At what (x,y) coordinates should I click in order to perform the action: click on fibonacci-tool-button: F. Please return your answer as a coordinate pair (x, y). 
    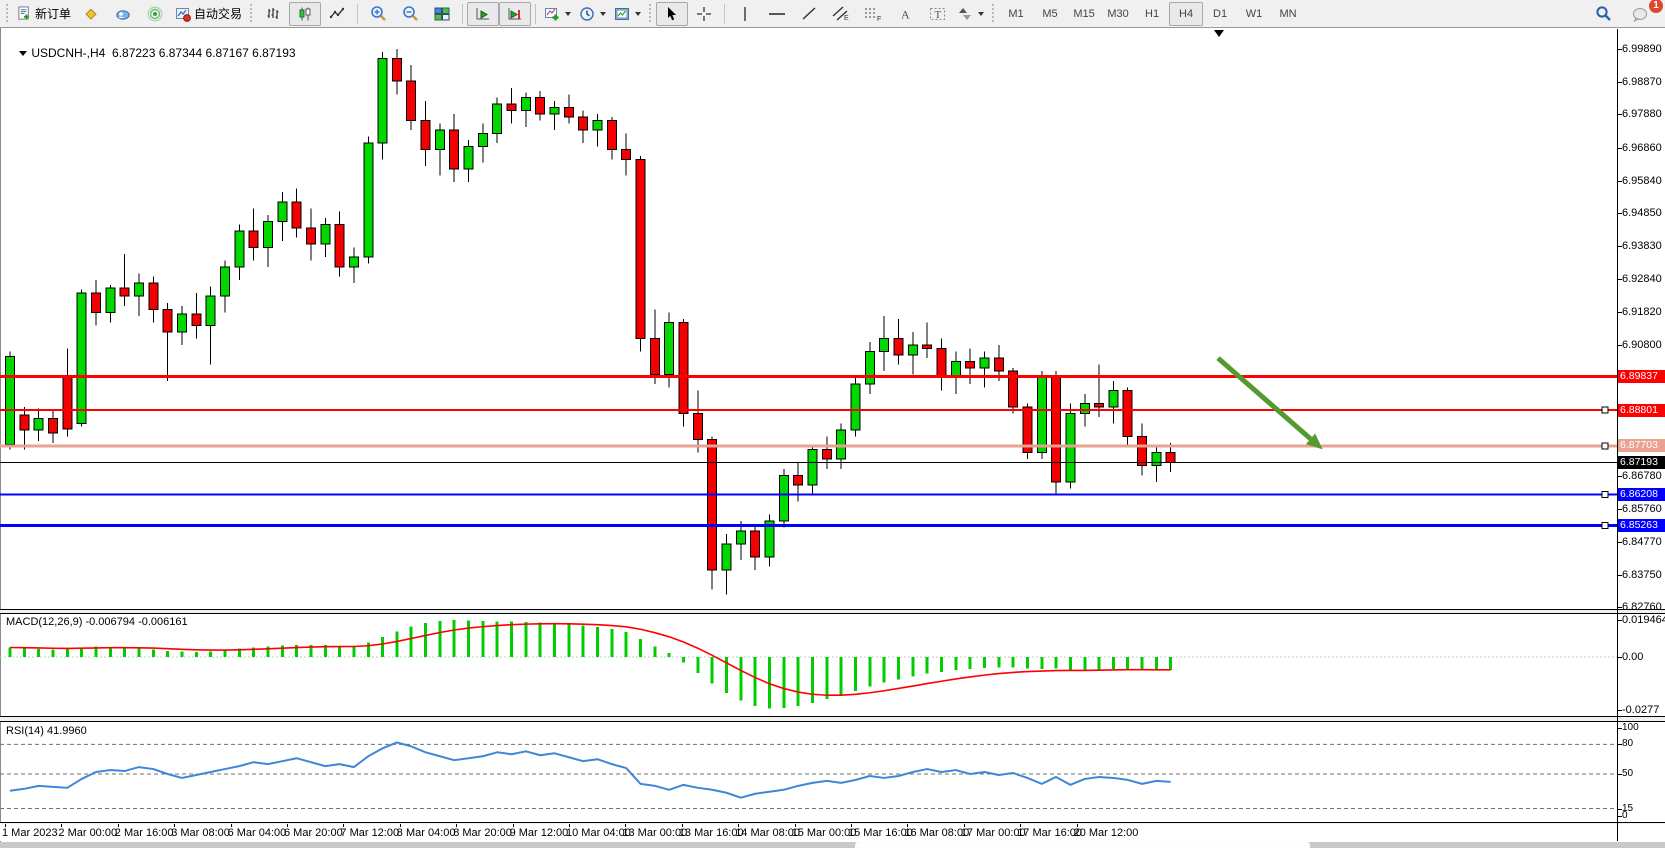
    Looking at the image, I should click on (873, 14).